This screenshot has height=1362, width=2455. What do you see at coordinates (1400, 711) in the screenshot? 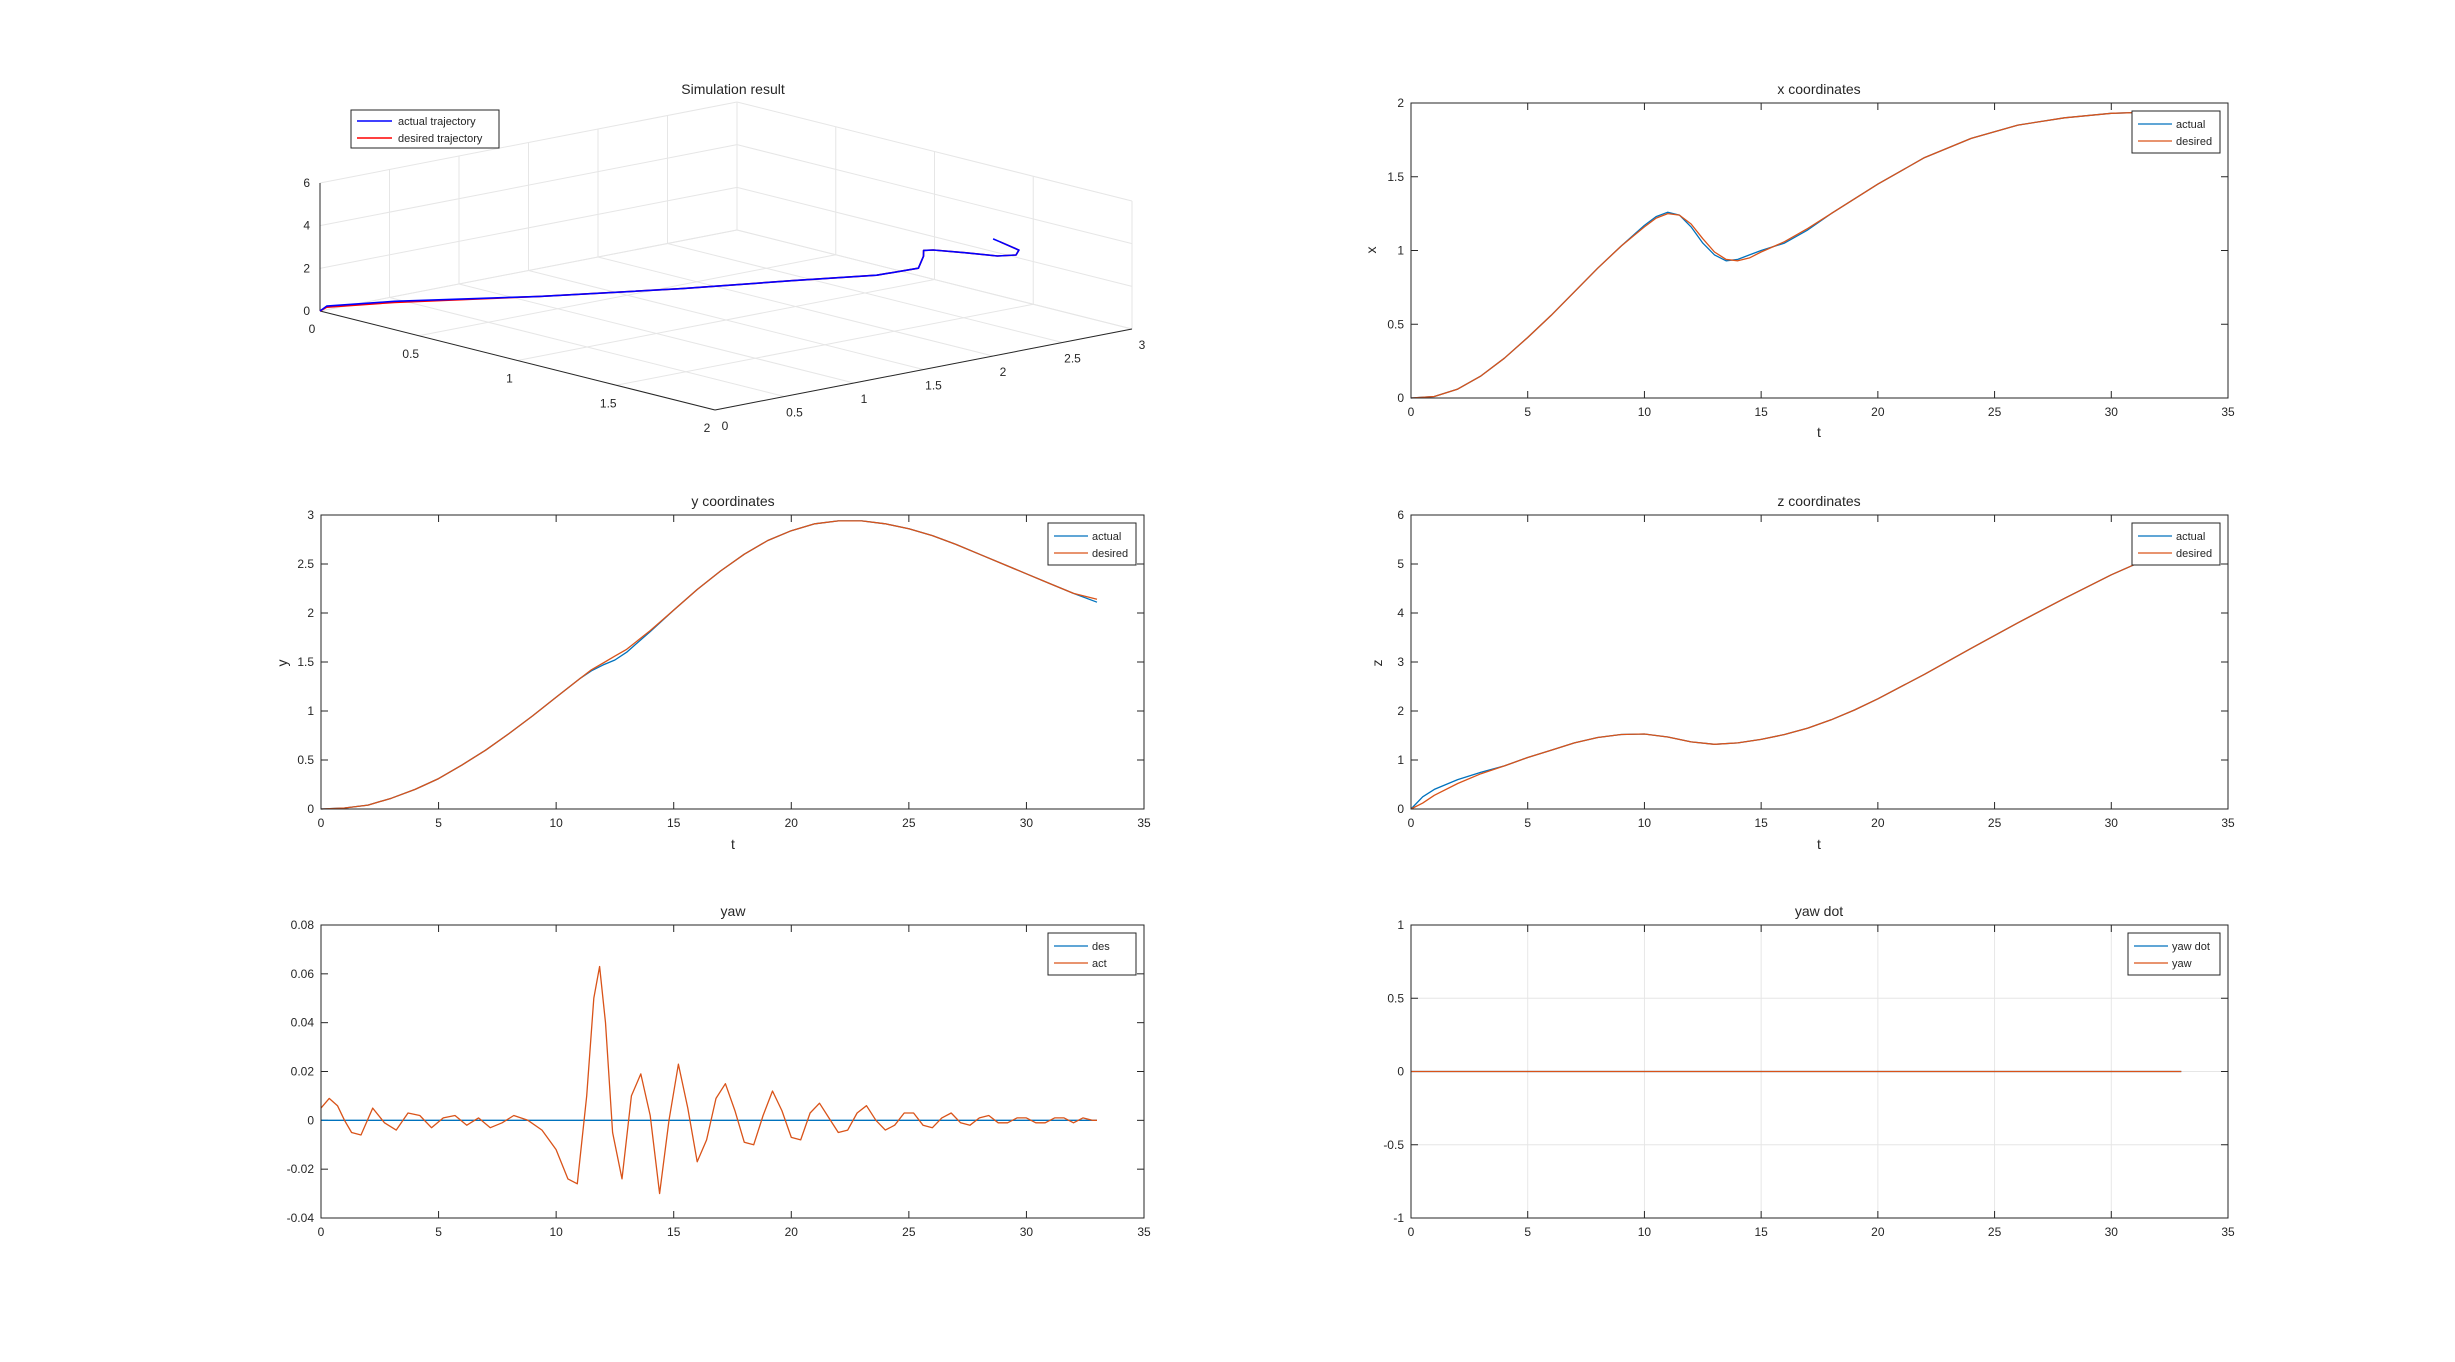
I see `y-tick-label: 2` at bounding box center [1400, 711].